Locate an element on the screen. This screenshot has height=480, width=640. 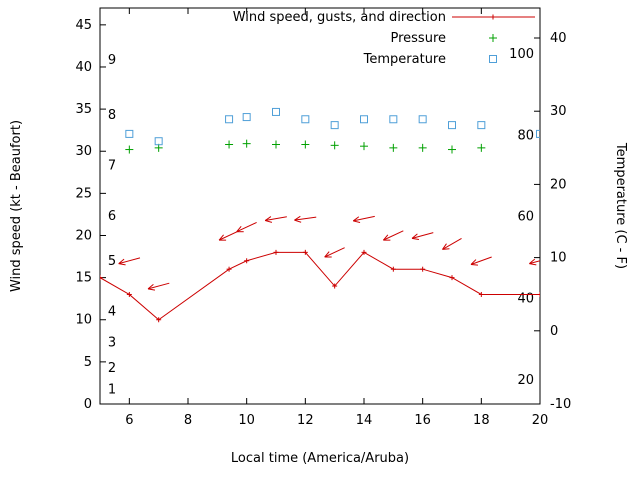
x-tick-label: 12 is located at coordinates (305, 420).